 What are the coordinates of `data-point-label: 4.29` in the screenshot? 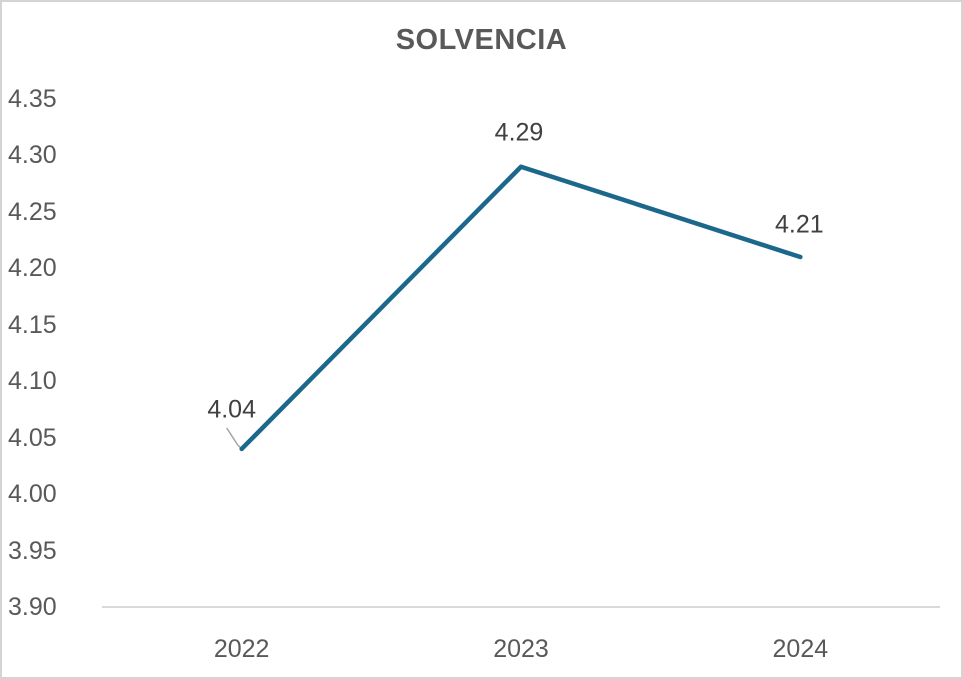 It's located at (519, 132).